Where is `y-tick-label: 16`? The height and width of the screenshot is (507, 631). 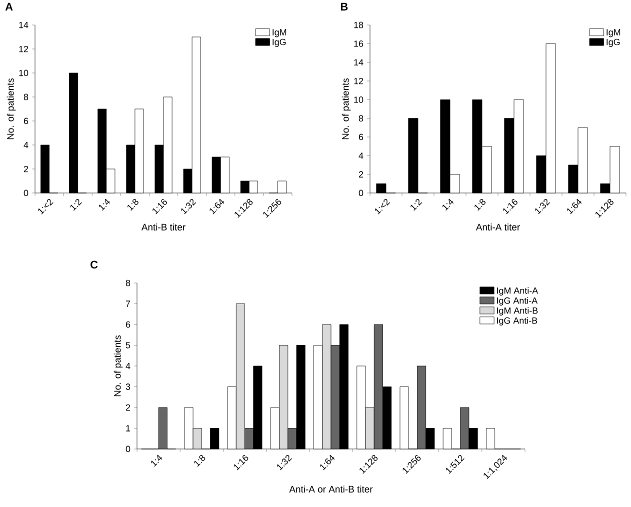
y-tick-label: 16 is located at coordinates (359, 43).